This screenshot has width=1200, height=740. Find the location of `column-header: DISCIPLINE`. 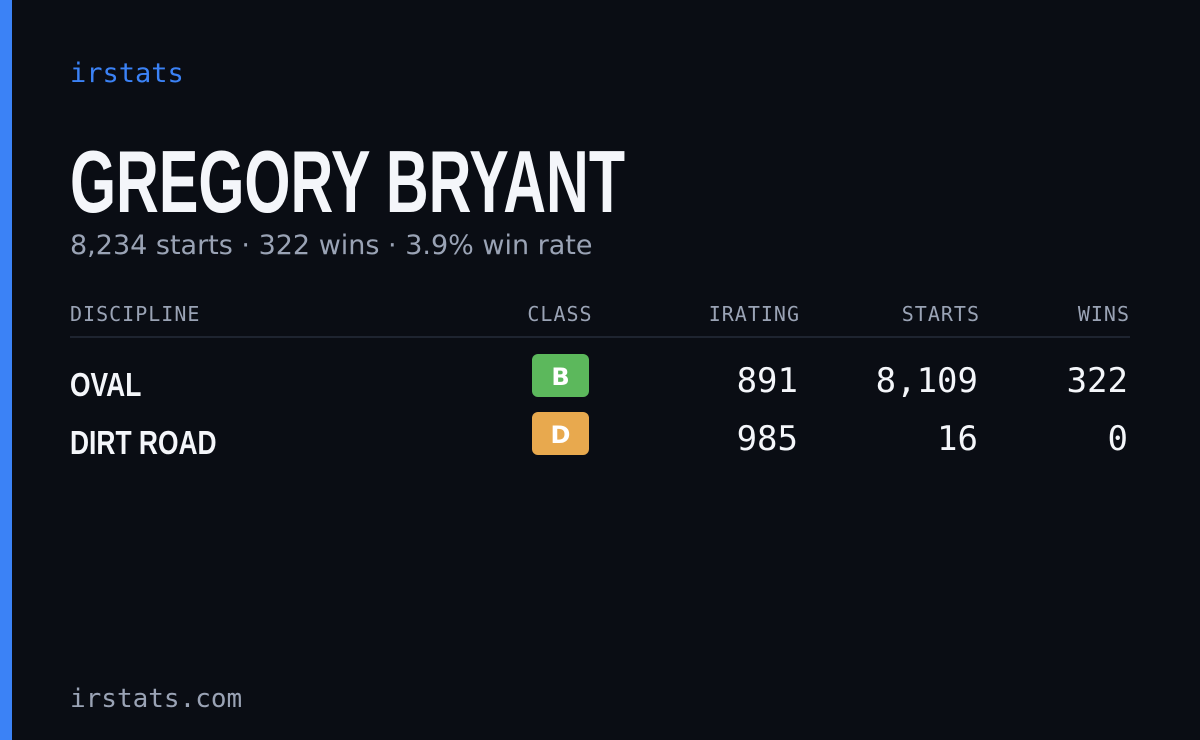

column-header: DISCIPLINE is located at coordinates (135, 314).